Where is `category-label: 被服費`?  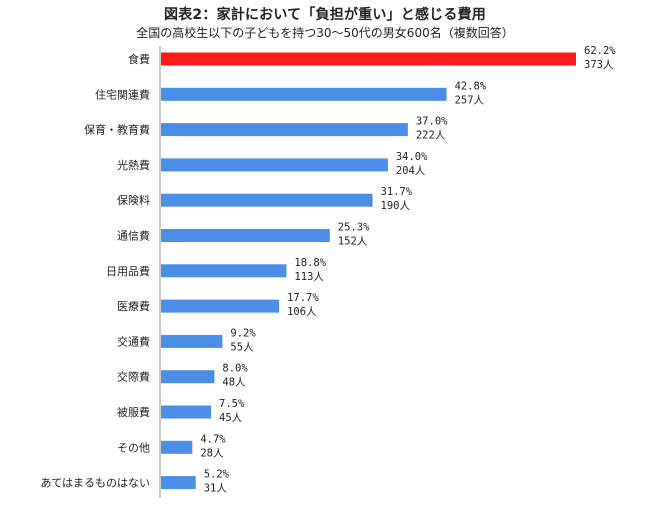
category-label: 被服費 is located at coordinates (133, 412).